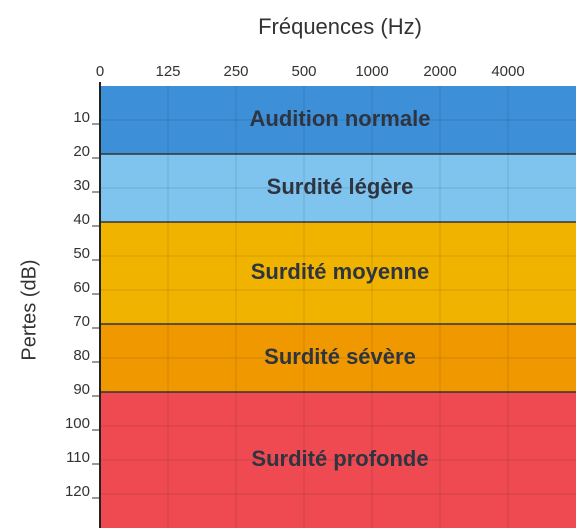 Image resolution: width=576 pixels, height=528 pixels. I want to click on x-tick-label: 250, so click(235, 71).